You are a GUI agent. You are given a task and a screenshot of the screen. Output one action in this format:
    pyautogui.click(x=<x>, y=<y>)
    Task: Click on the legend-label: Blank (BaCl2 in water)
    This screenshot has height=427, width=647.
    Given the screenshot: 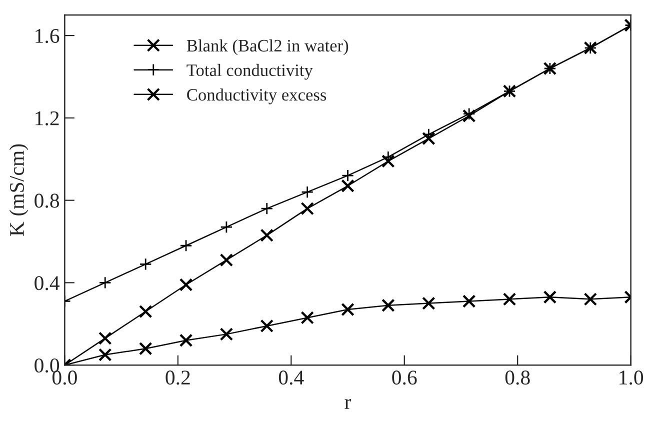 What is the action you would take?
    pyautogui.click(x=267, y=47)
    